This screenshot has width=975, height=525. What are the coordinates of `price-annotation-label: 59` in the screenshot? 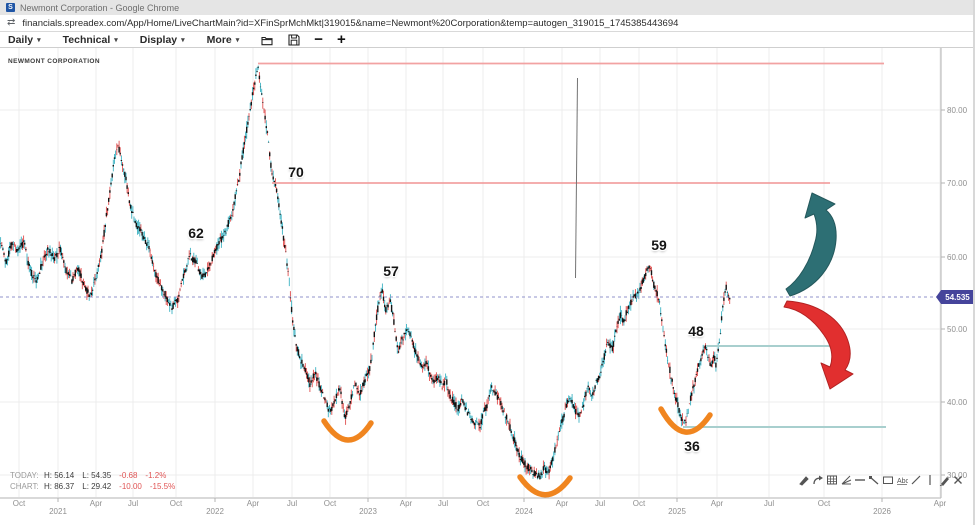 It's located at (659, 245).